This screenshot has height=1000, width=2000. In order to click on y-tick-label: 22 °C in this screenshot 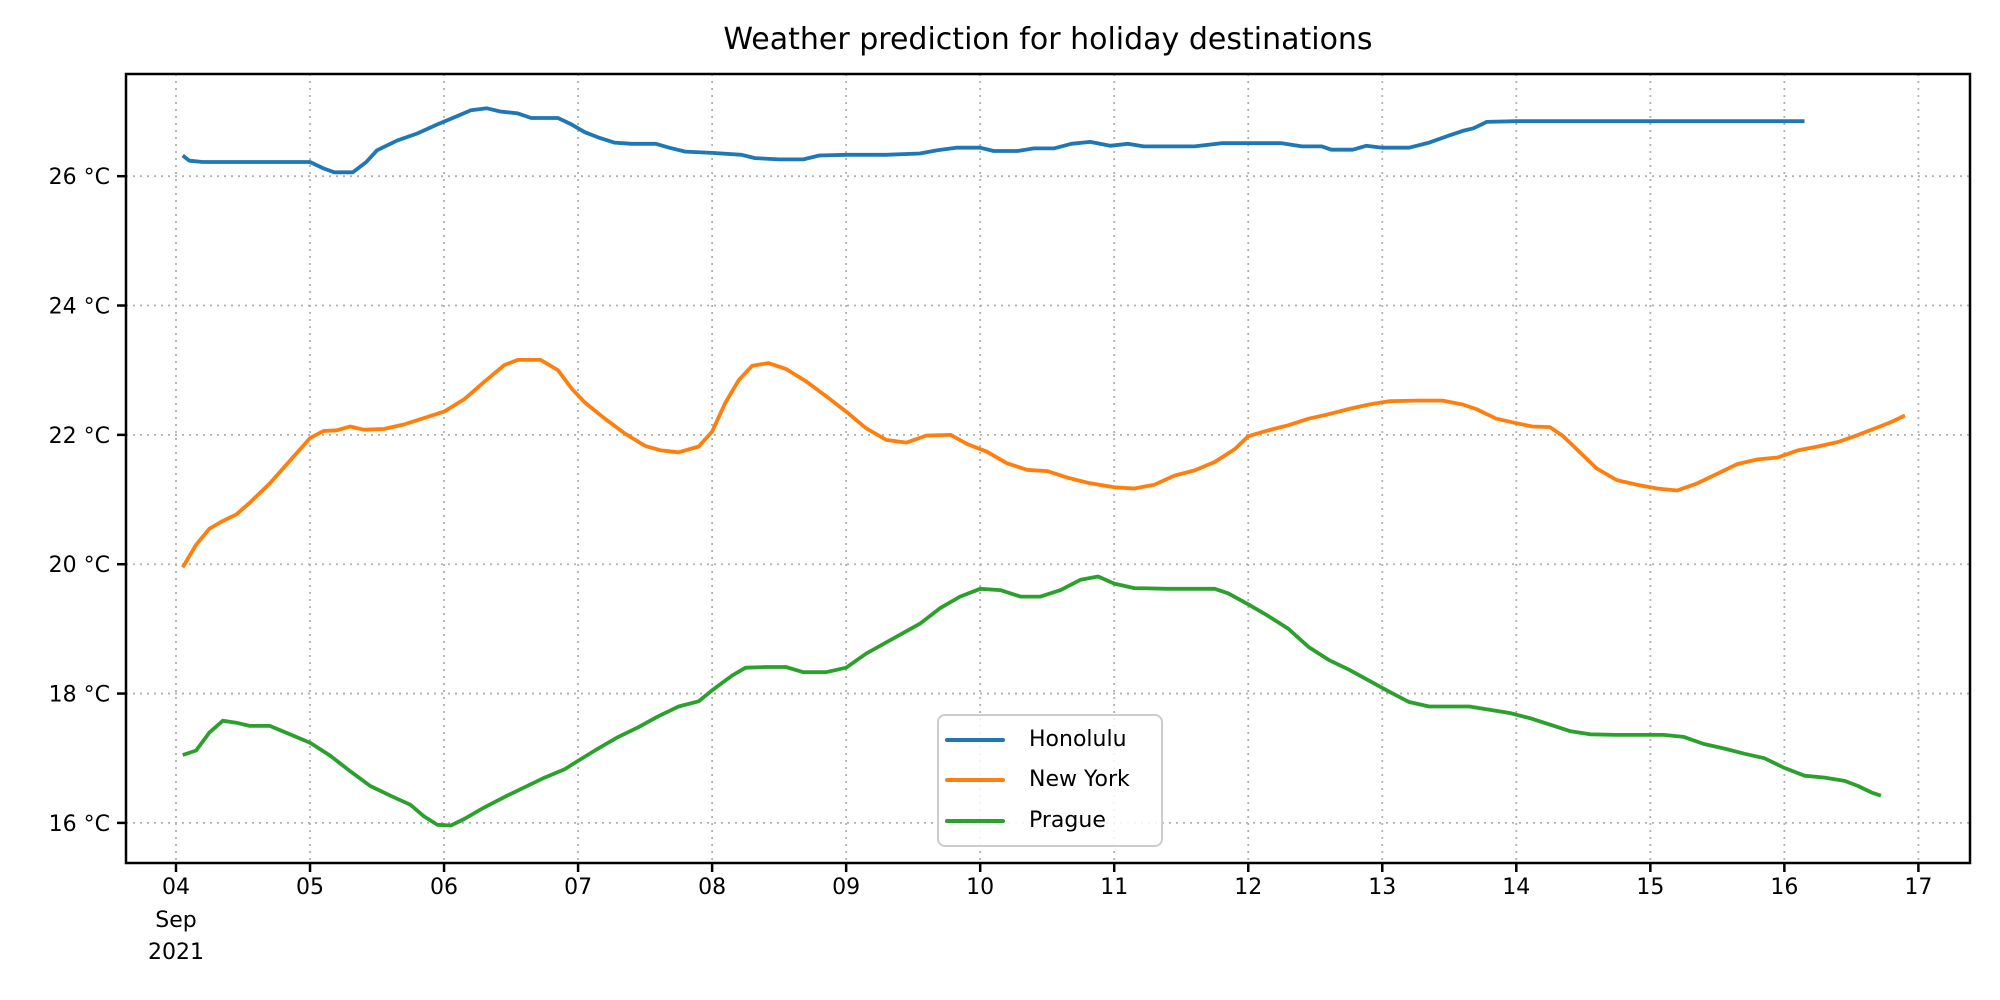, I will do `click(79, 436)`.